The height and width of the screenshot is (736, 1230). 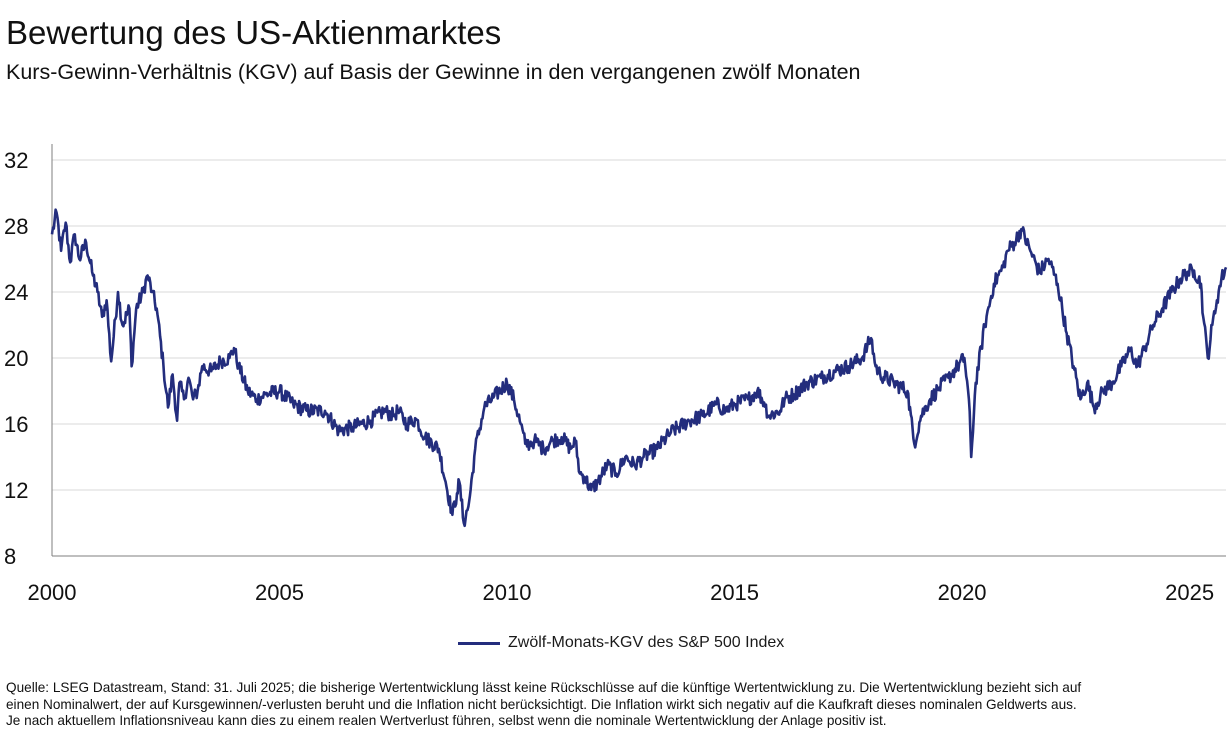 What do you see at coordinates (254, 32) in the screenshot?
I see `chart-title: Bewertung des US-Aktienmarktes` at bounding box center [254, 32].